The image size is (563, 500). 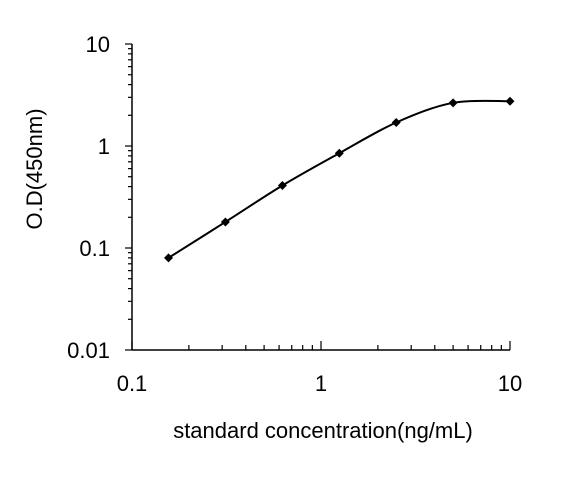 What do you see at coordinates (88, 350) in the screenshot?
I see `y-tick-label: 0.01` at bounding box center [88, 350].